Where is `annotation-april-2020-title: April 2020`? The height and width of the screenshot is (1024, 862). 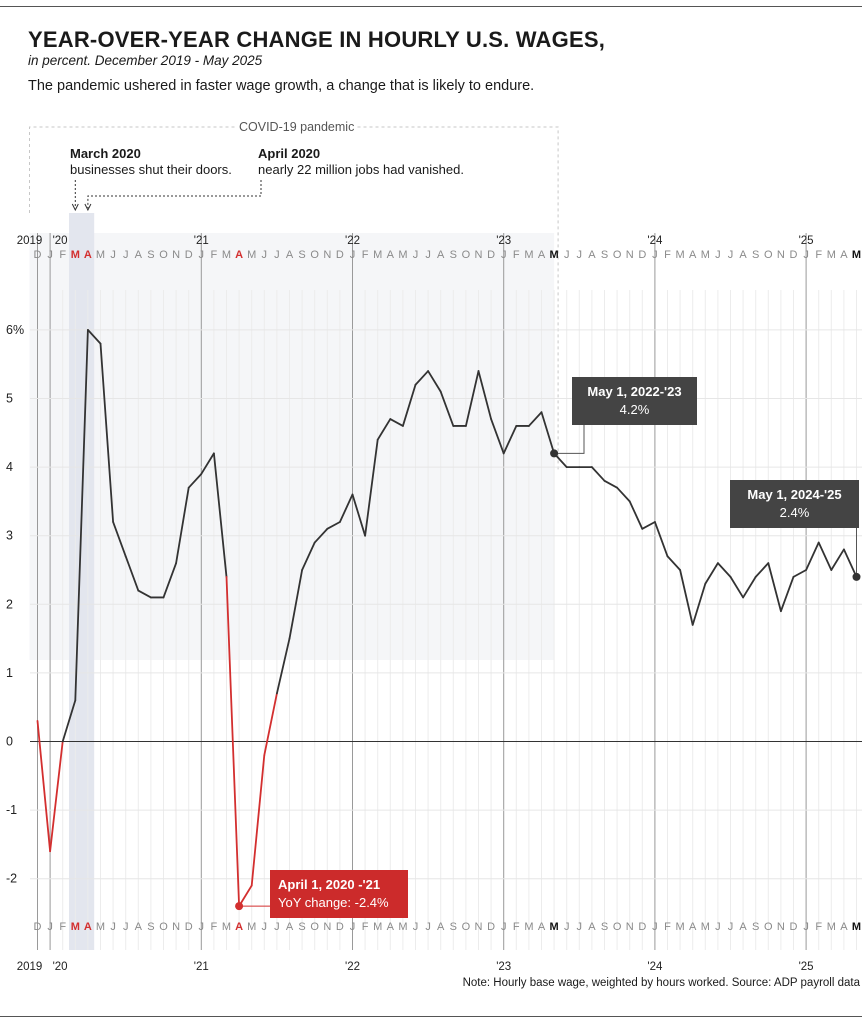
annotation-april-2020-title: April 2020 is located at coordinates (289, 153).